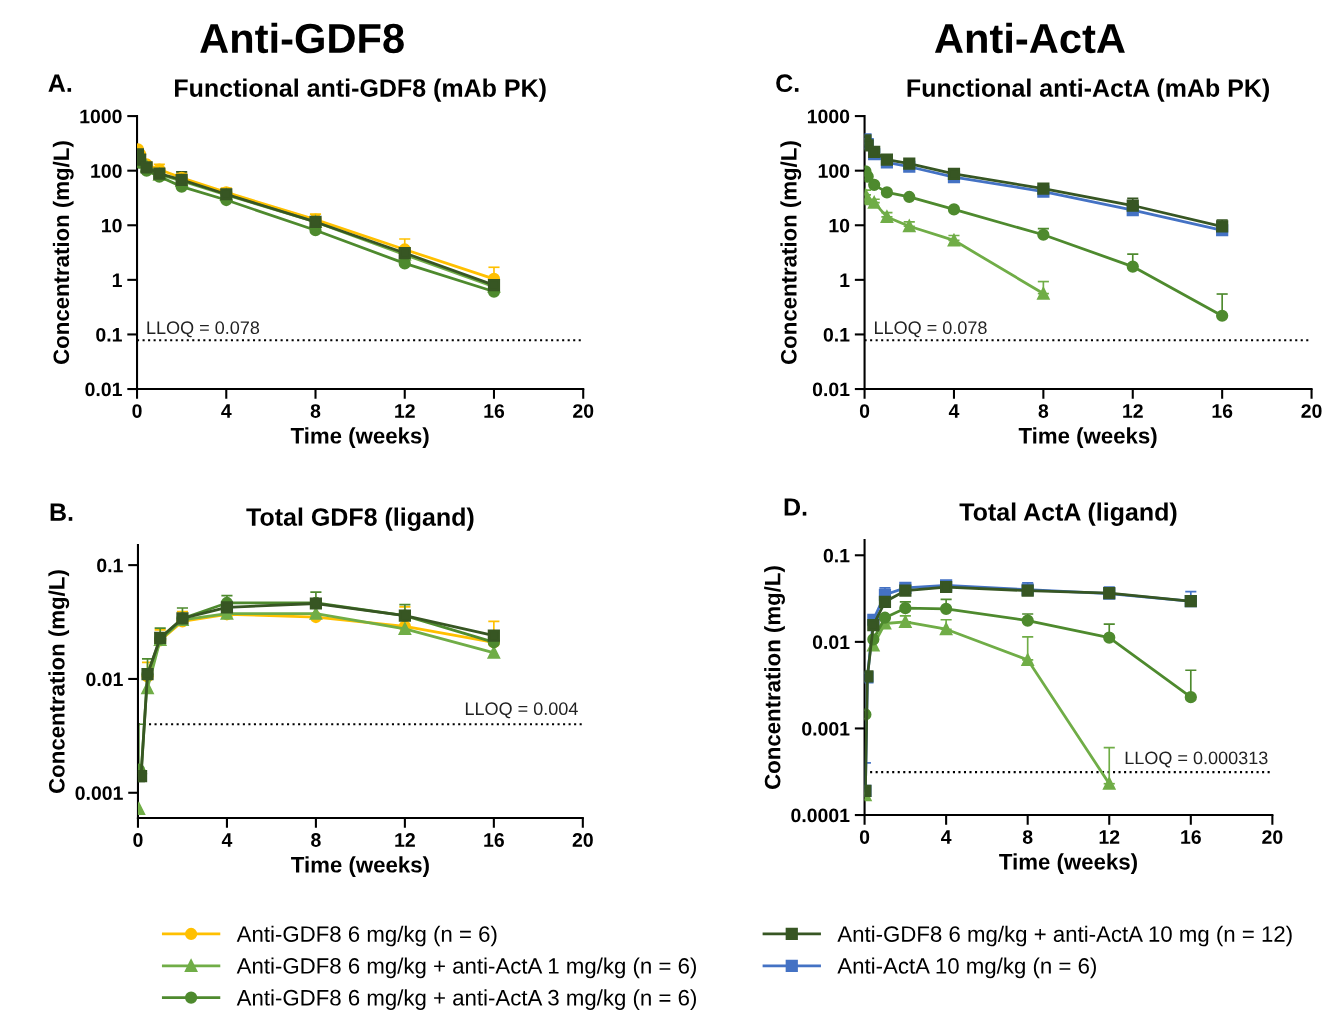 The height and width of the screenshot is (1030, 1324). What do you see at coordinates (360, 90) in the screenshot?
I see `chart-title: Functional anti-GDF8 (mAb PK)` at bounding box center [360, 90].